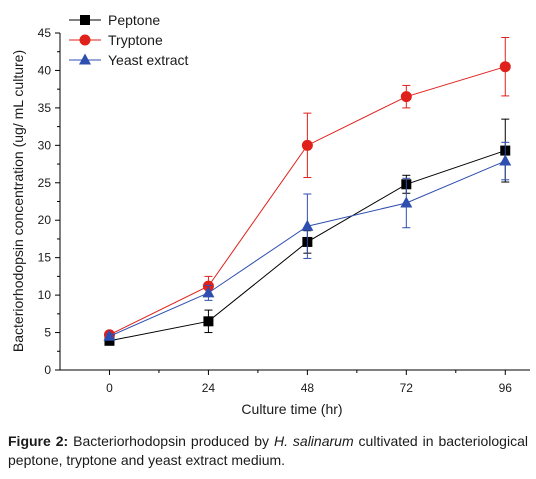 This screenshot has width=536, height=479. Describe the element at coordinates (135, 40) in the screenshot. I see `legend-label-tryptone: Tryptone` at that location.